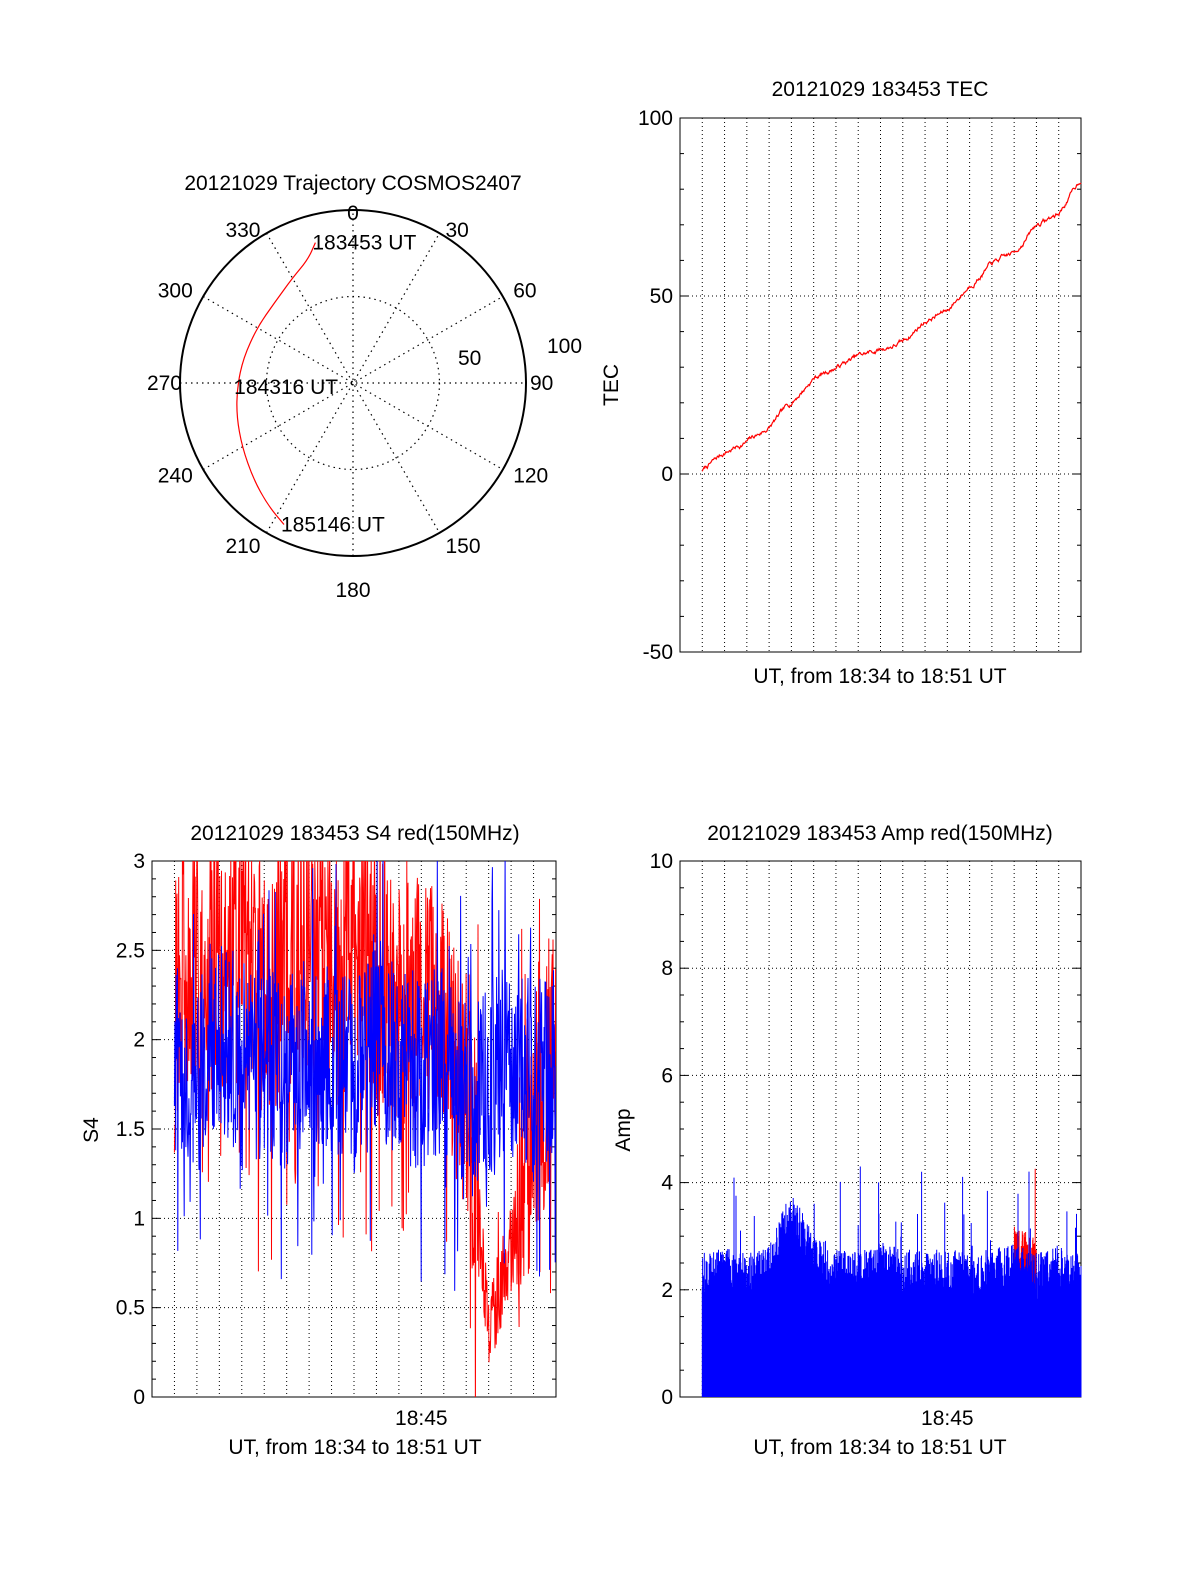 This screenshot has height=1575, width=1200. Describe the element at coordinates (880, 833) in the screenshot. I see `amp-title: 20121029 183453 Amp red(150MHz)` at that location.